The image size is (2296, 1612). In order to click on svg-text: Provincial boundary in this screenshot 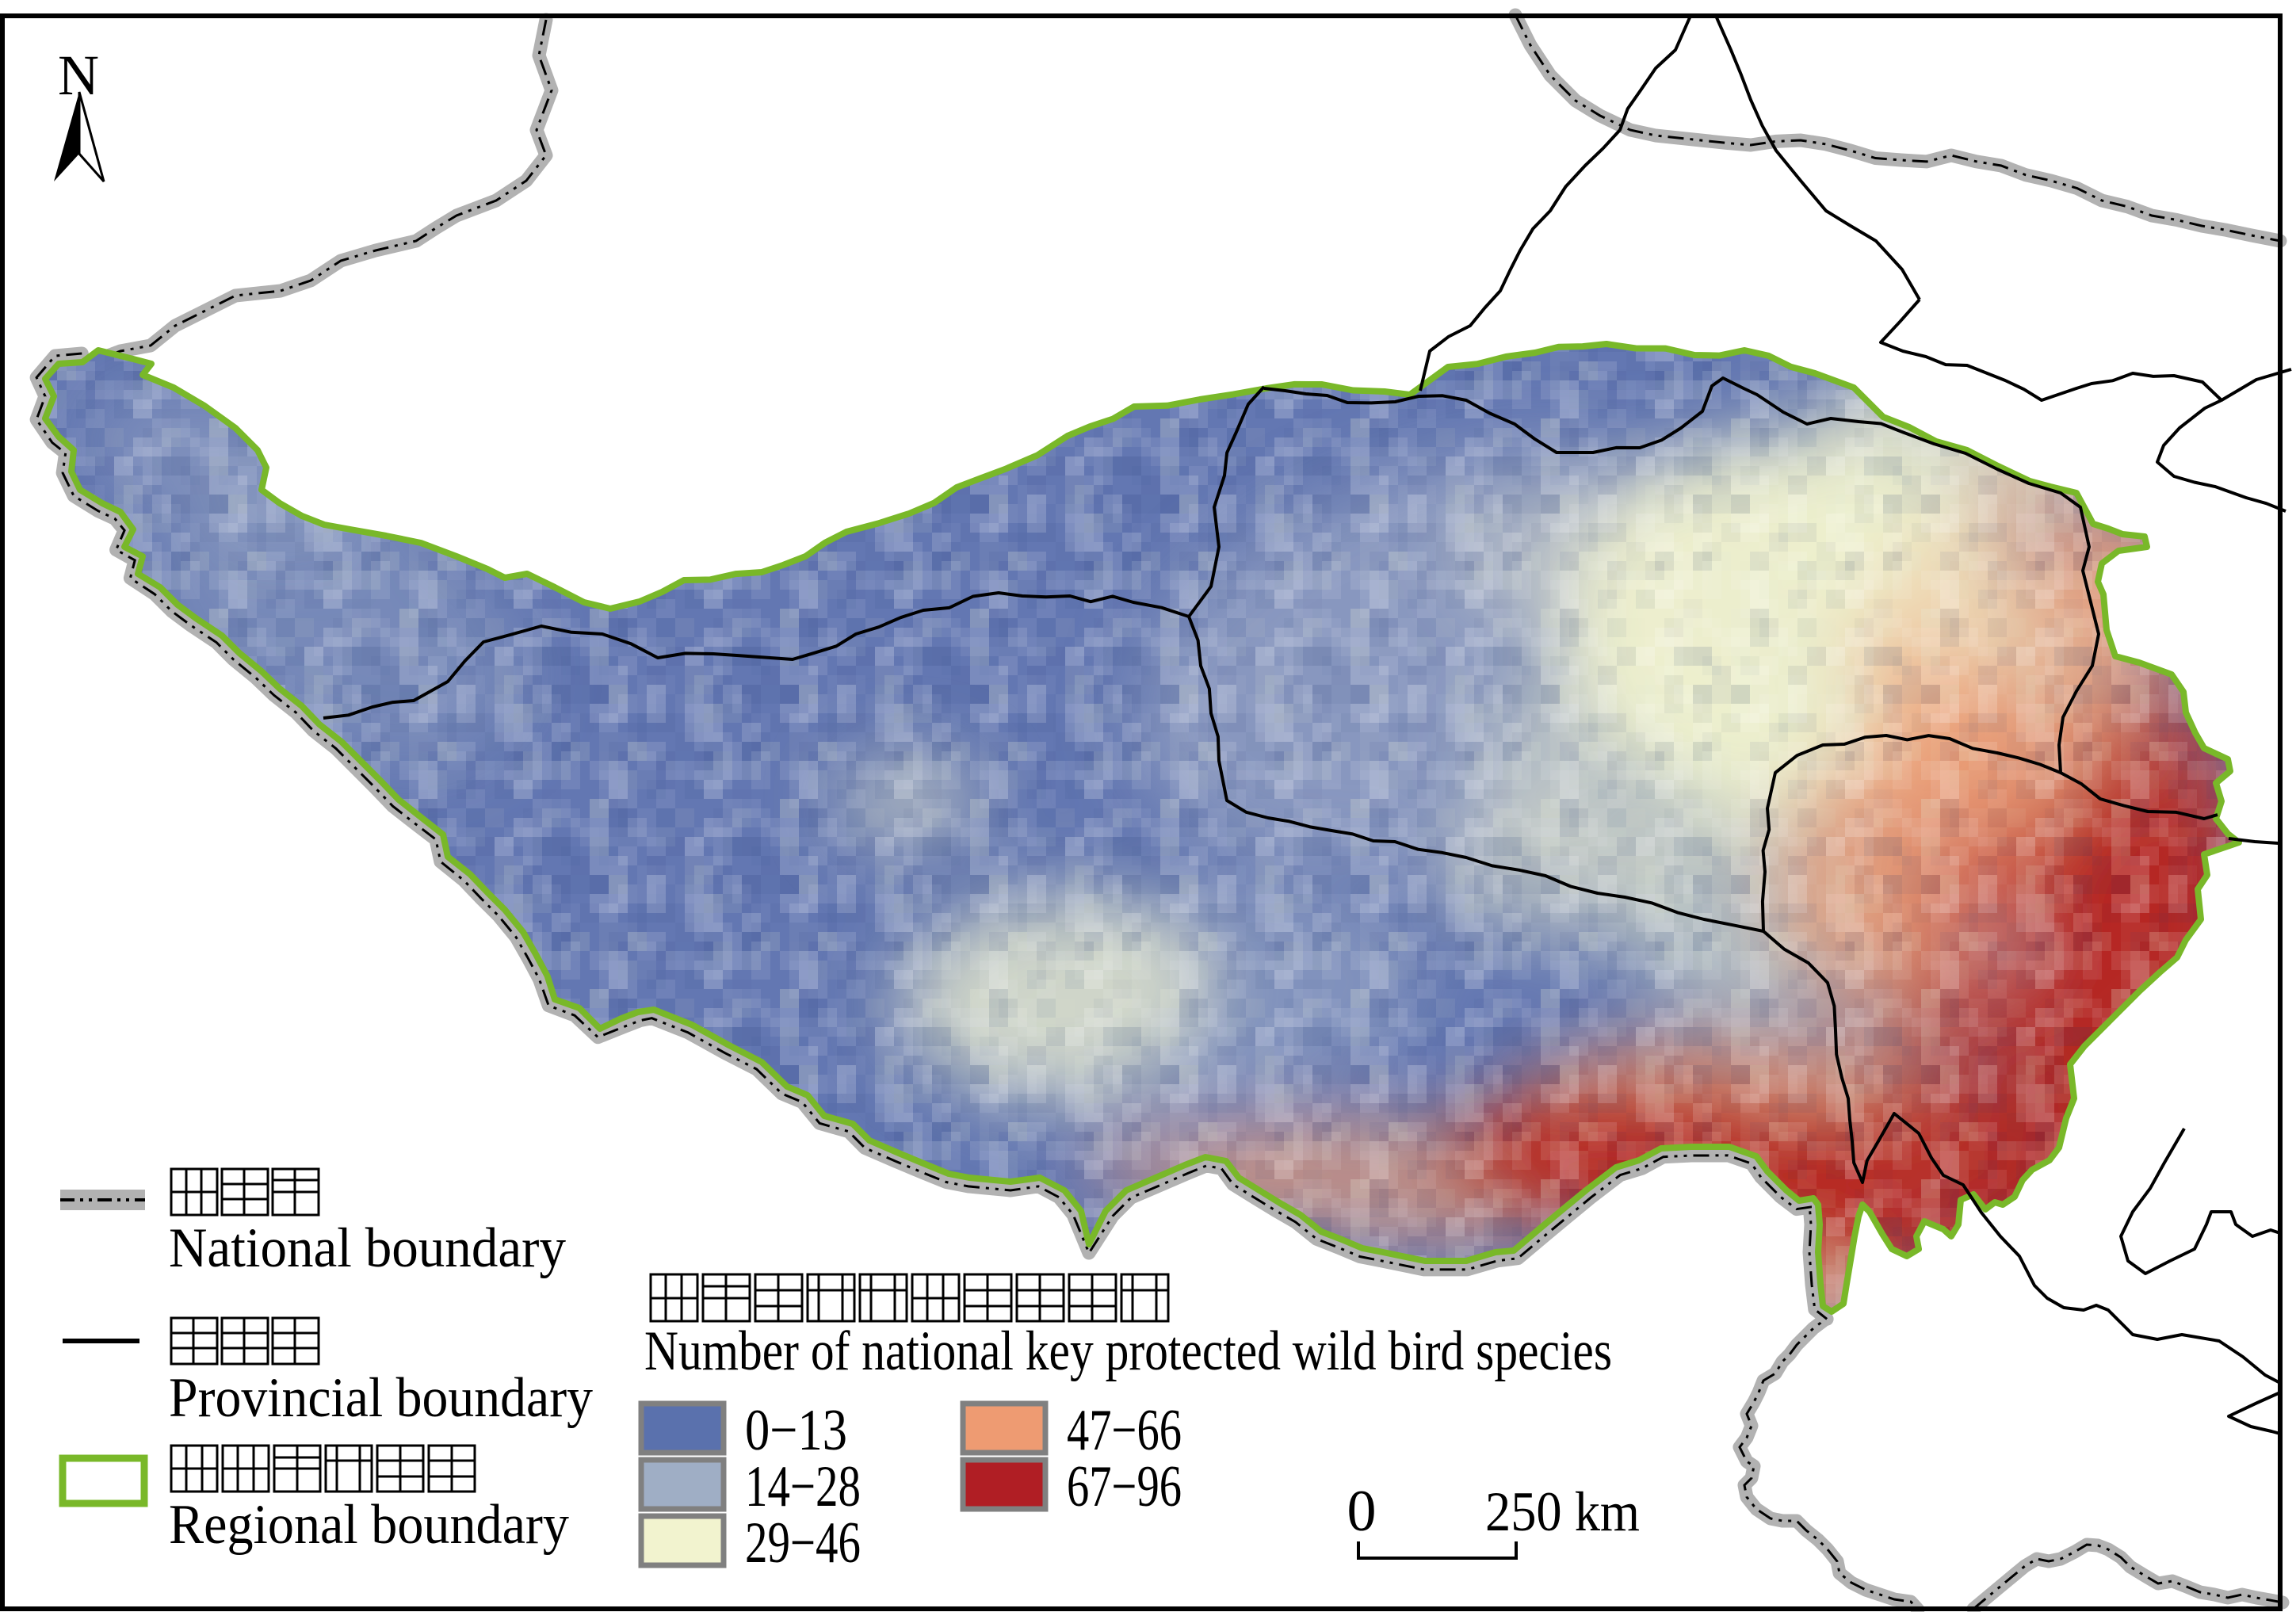, I will do `click(381, 1398)`.